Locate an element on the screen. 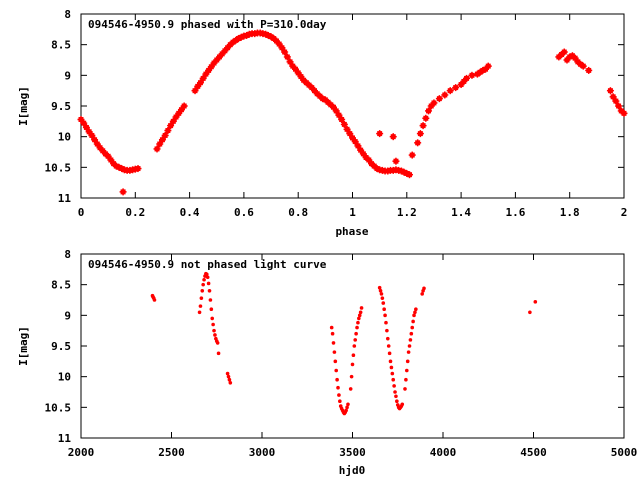  x-axis-label: phase is located at coordinates (351, 231).